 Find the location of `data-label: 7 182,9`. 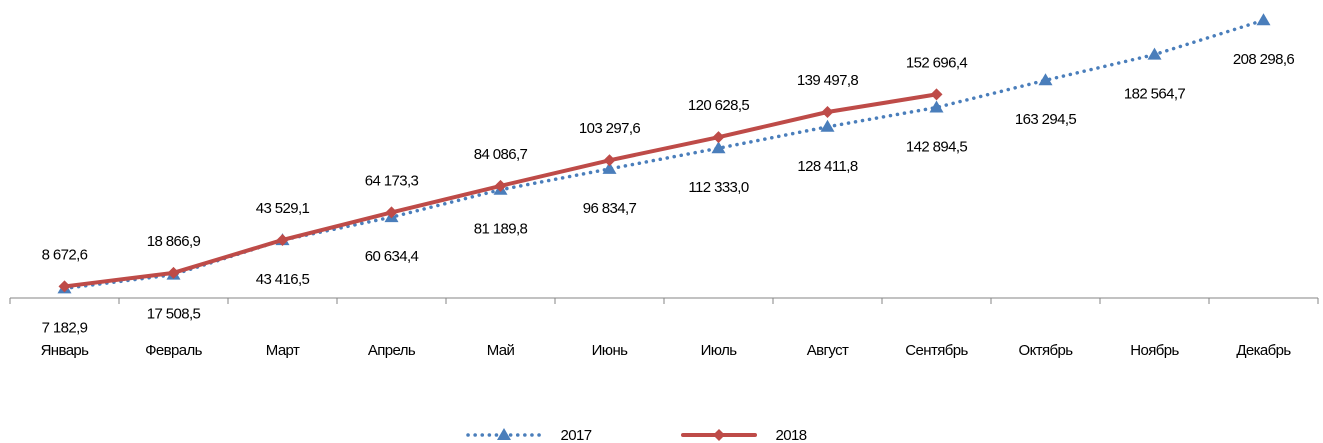

data-label: 7 182,9 is located at coordinates (65, 327).